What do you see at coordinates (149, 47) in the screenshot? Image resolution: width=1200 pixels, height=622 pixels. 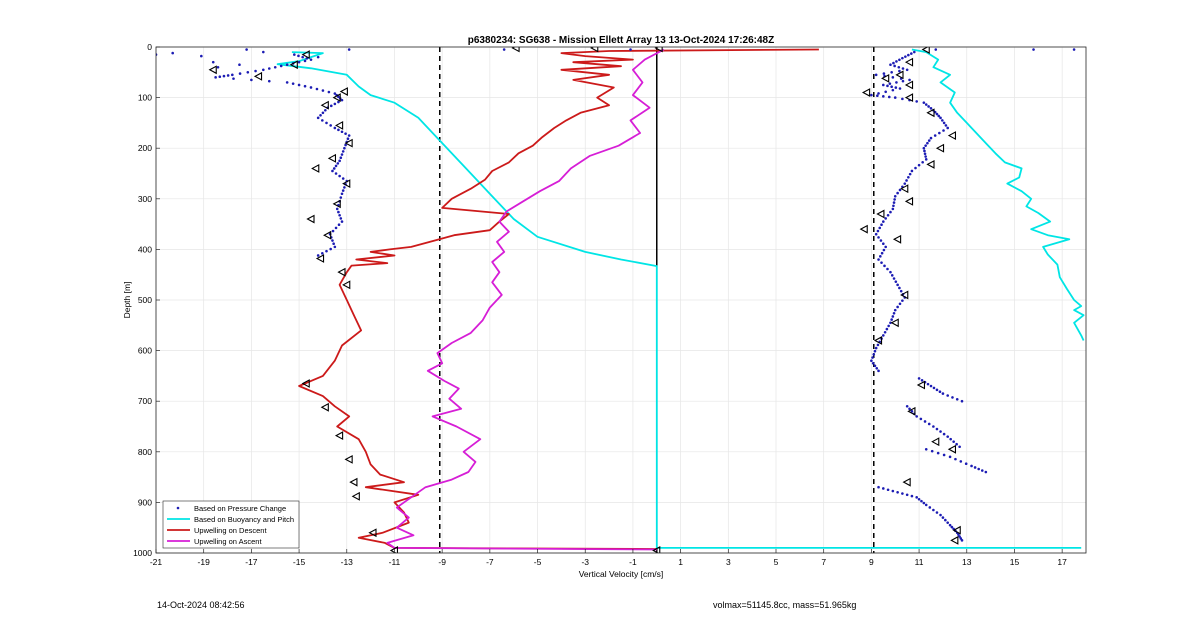 I see `y-tick-label-0: 0` at bounding box center [149, 47].